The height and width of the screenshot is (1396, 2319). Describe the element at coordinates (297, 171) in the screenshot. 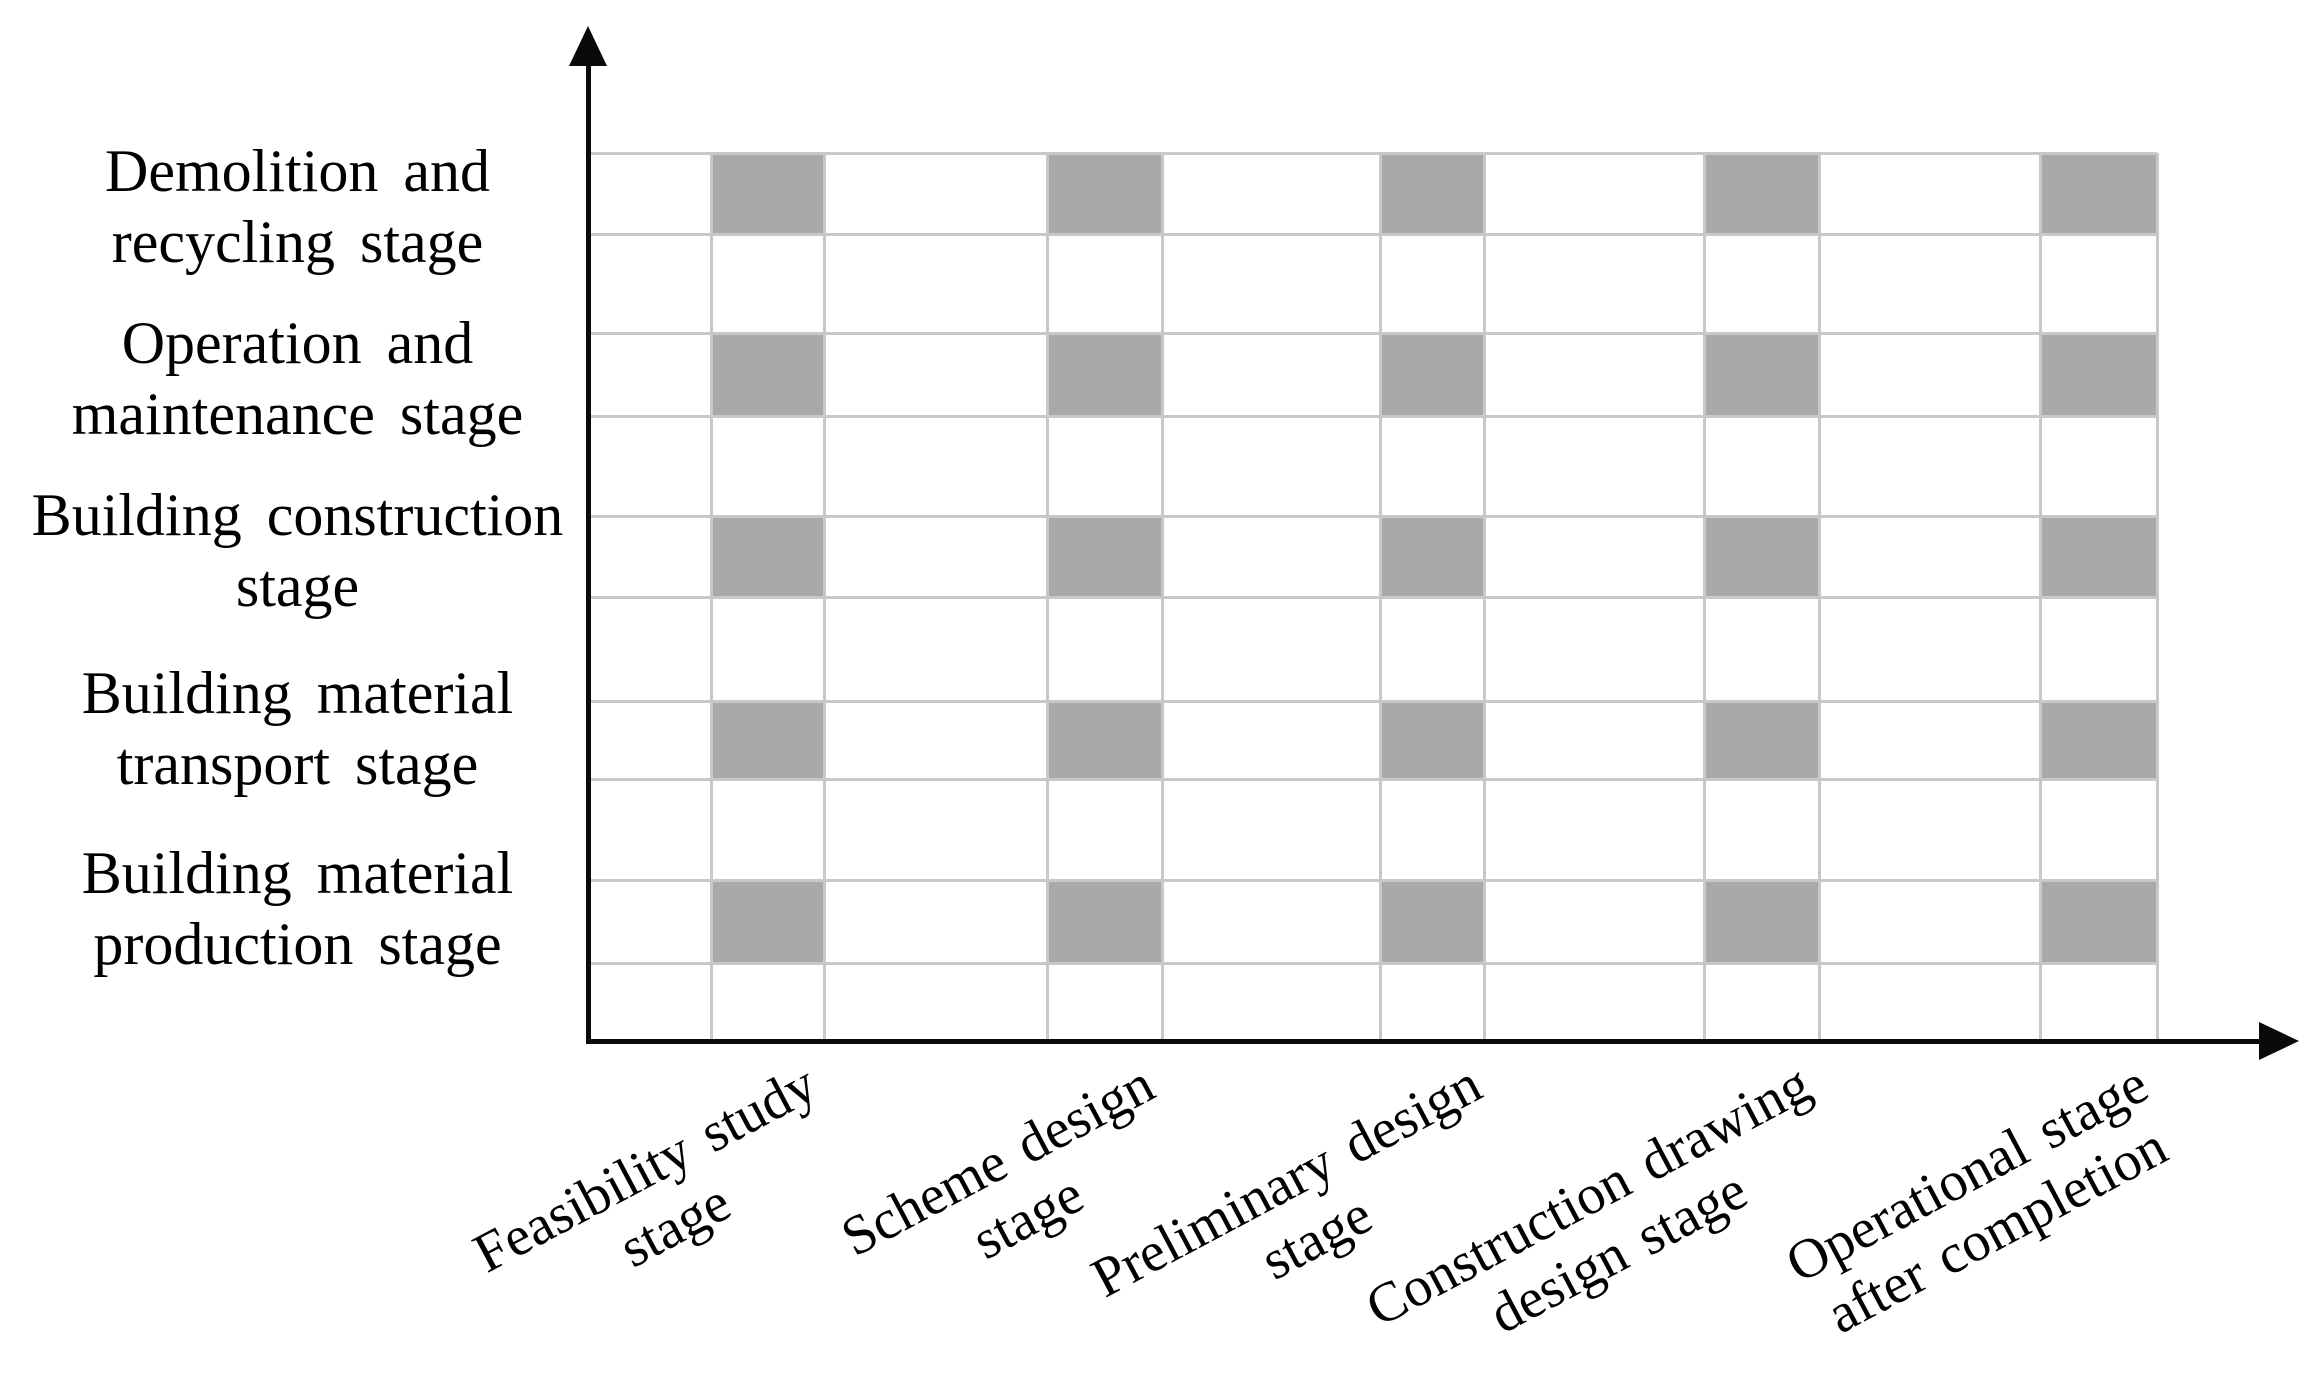

I see `y-label-line: Demolition and` at that location.